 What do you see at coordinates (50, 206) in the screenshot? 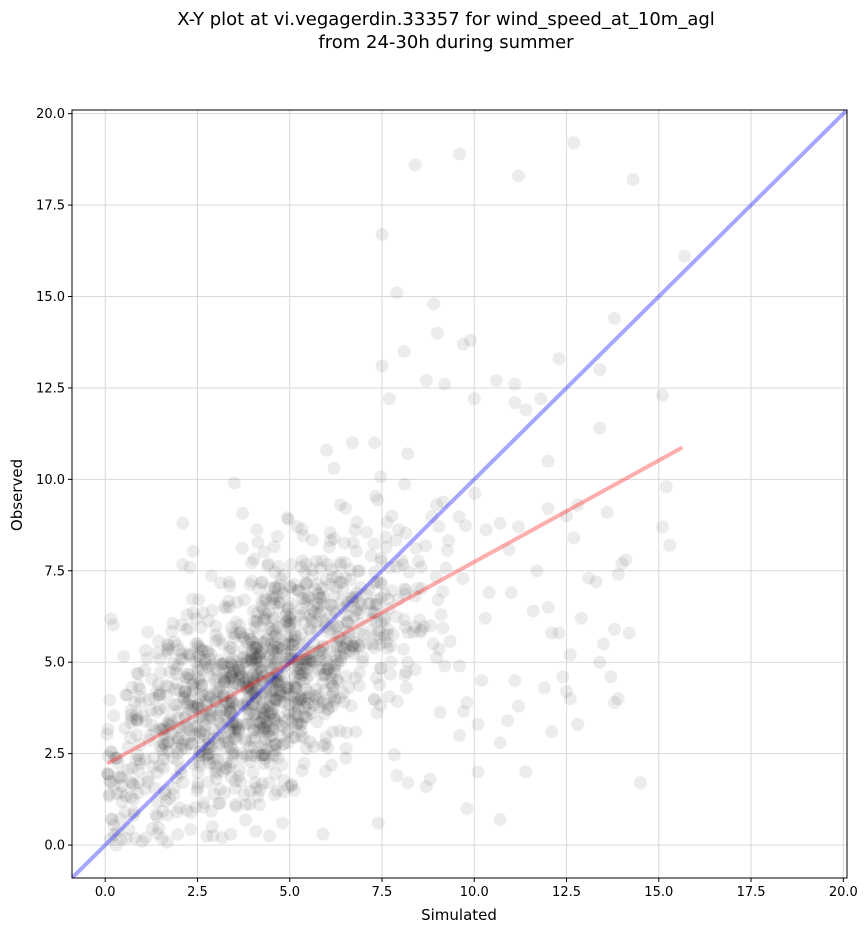
I see `y-tick-label: 17.5` at bounding box center [50, 206].